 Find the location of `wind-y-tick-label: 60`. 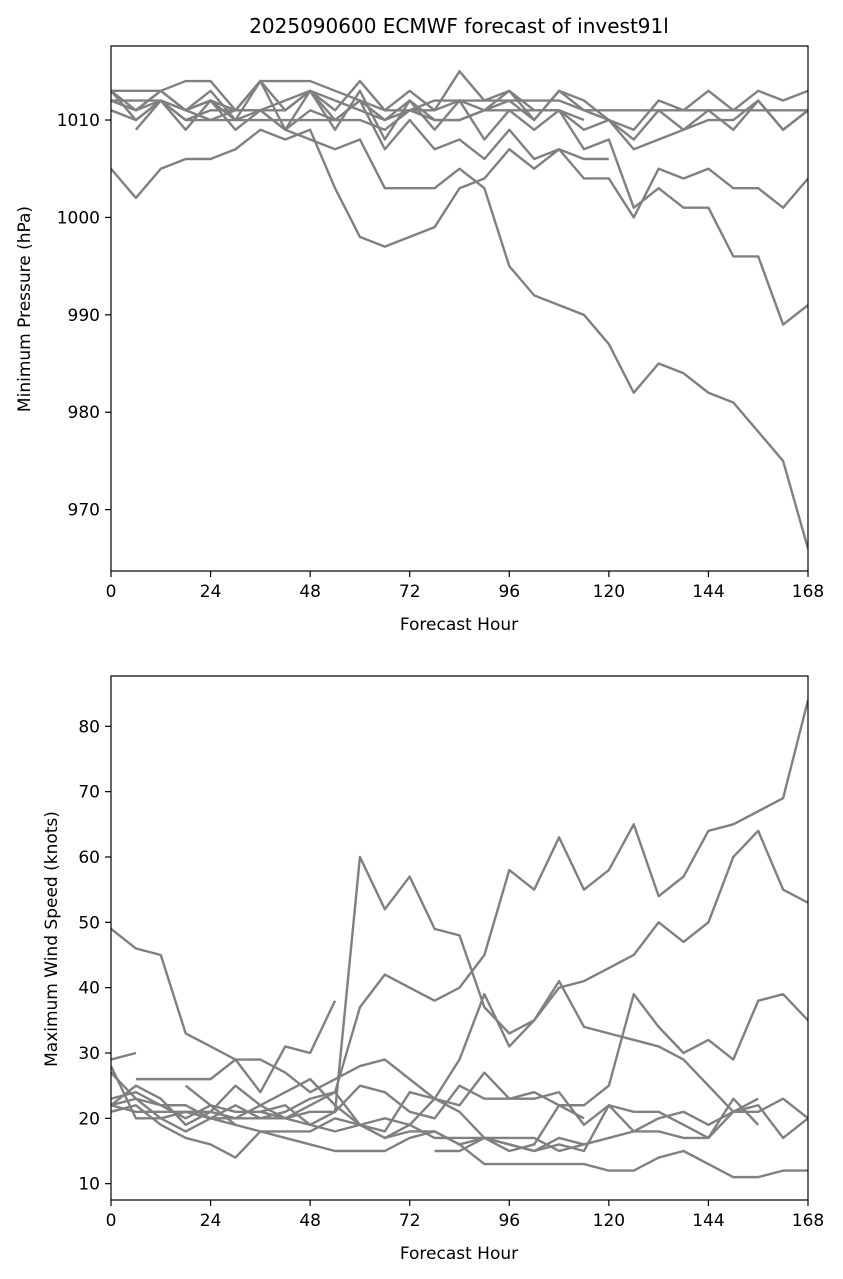

wind-y-tick-label: 60 is located at coordinates (89, 858).